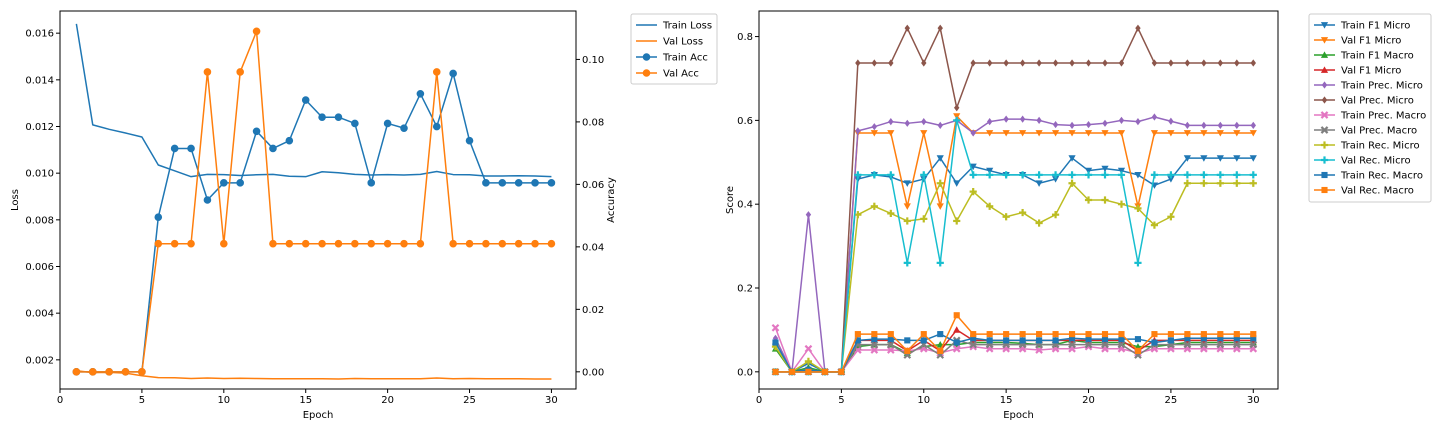 The width and height of the screenshot is (1440, 432). I want to click on score-y-tick-label: 0.0, so click(745, 372).